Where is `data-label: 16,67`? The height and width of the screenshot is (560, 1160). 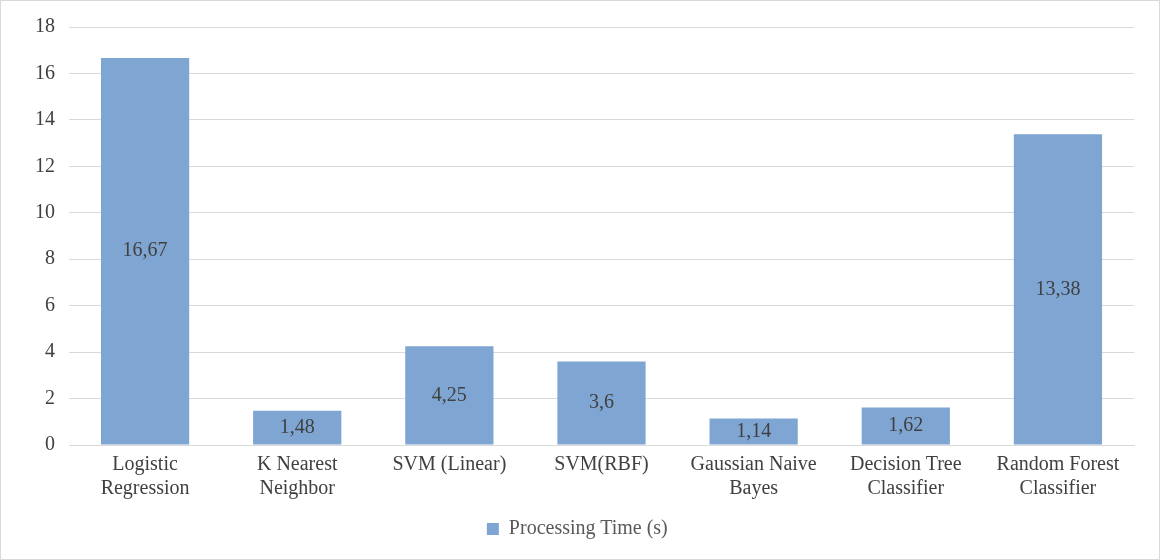 data-label: 16,67 is located at coordinates (145, 249).